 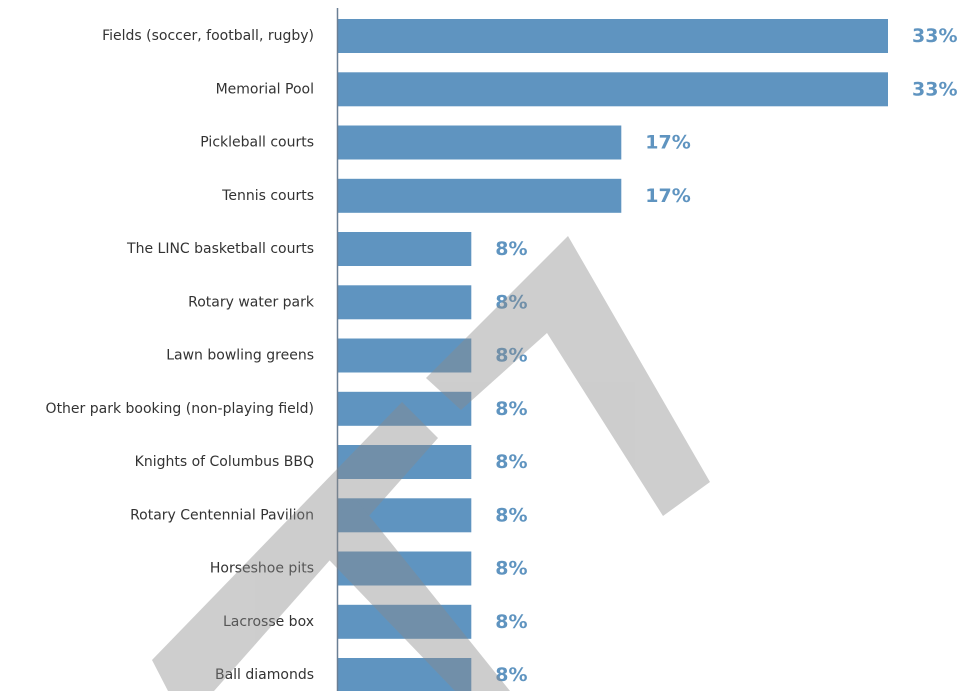 I want to click on category-label: Rotary Centennial Pavilion, so click(x=222, y=515).